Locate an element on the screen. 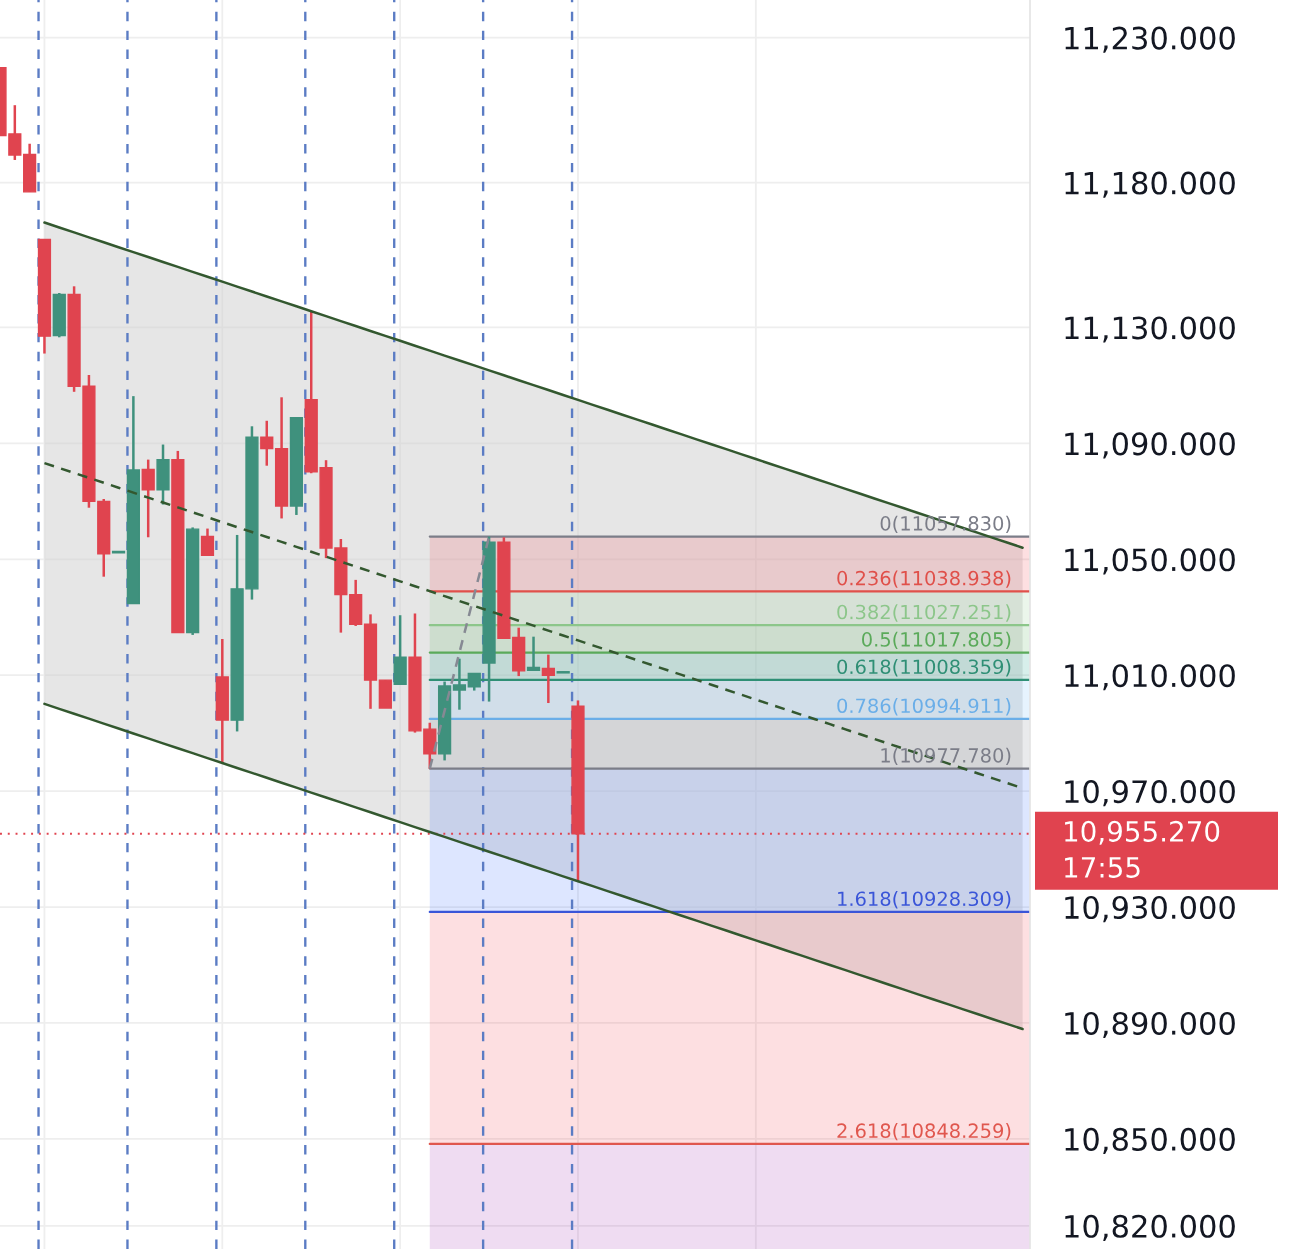 The image size is (1290, 1249). ref-line-label: 10,955.270 is located at coordinates (1142, 832).